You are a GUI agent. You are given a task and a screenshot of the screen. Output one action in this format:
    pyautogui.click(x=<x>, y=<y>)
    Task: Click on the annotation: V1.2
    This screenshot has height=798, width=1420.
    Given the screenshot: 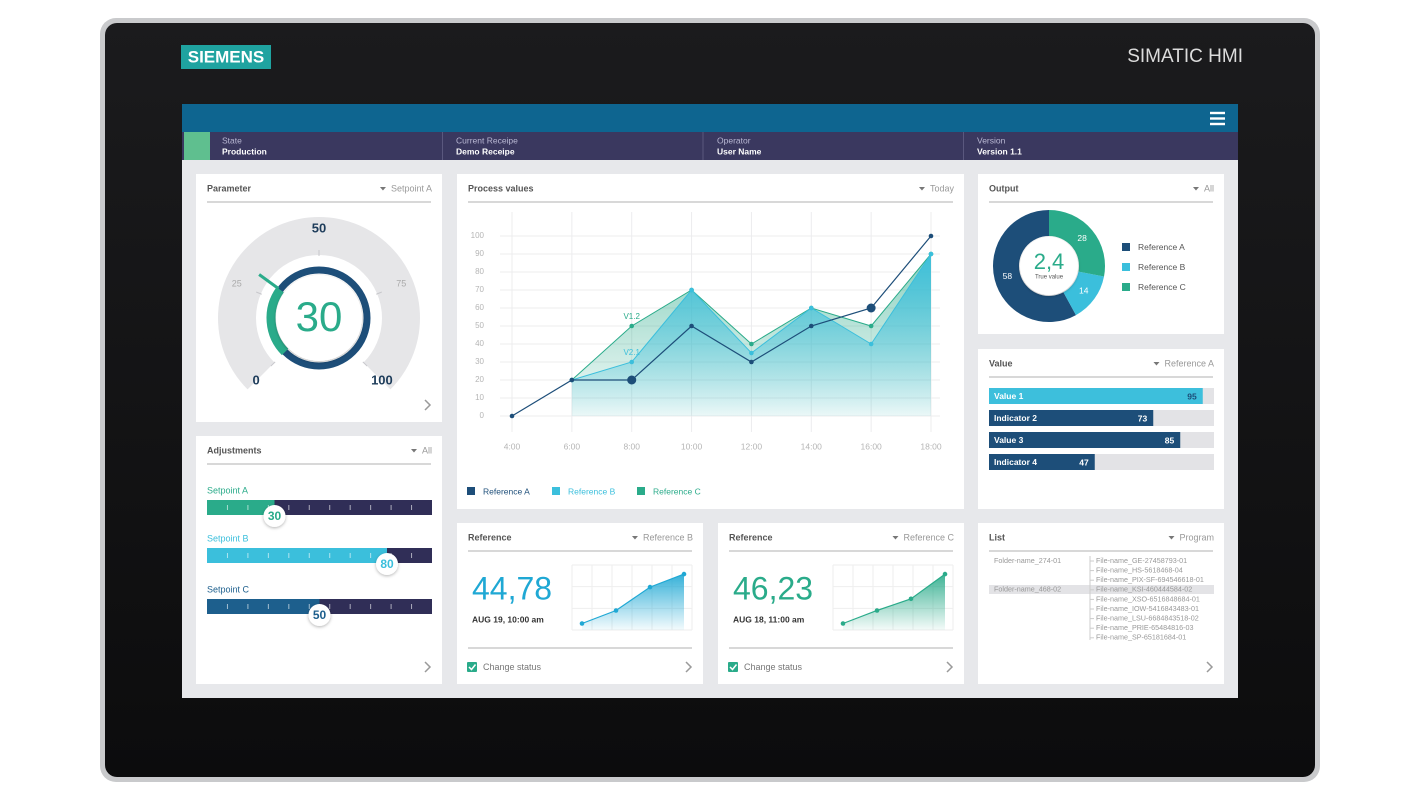 What is the action you would take?
    pyautogui.click(x=631, y=316)
    